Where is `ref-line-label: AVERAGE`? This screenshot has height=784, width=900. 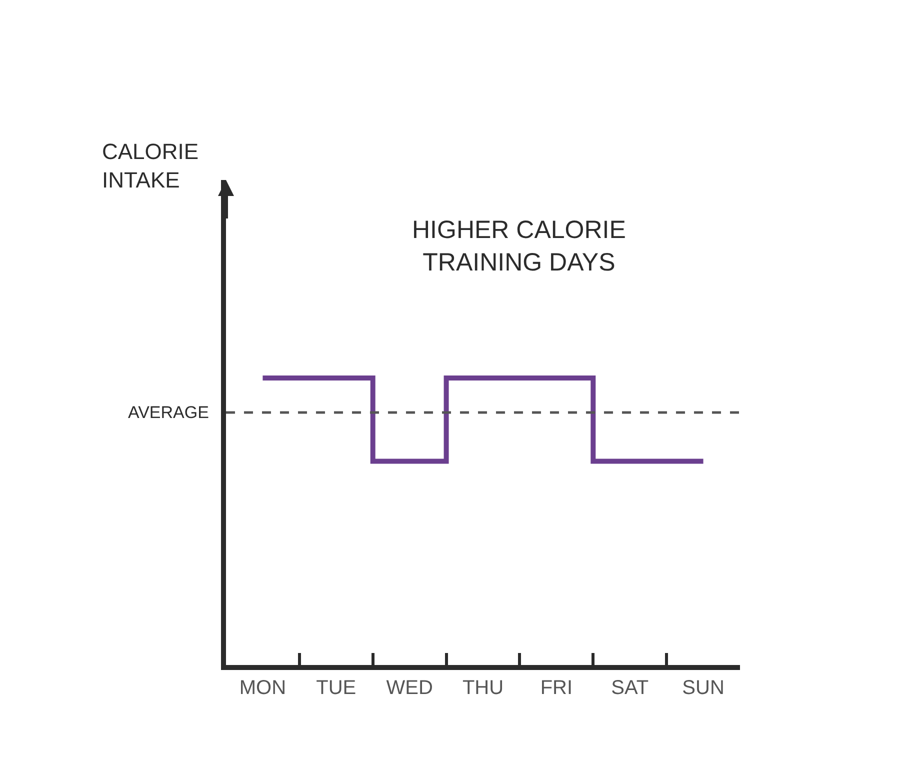
ref-line-label: AVERAGE is located at coordinates (168, 412).